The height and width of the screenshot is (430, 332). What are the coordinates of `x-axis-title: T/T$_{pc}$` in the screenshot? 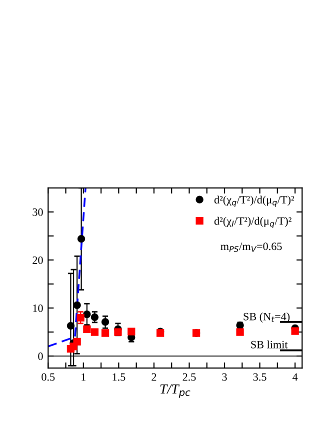 It's located at (175, 391).